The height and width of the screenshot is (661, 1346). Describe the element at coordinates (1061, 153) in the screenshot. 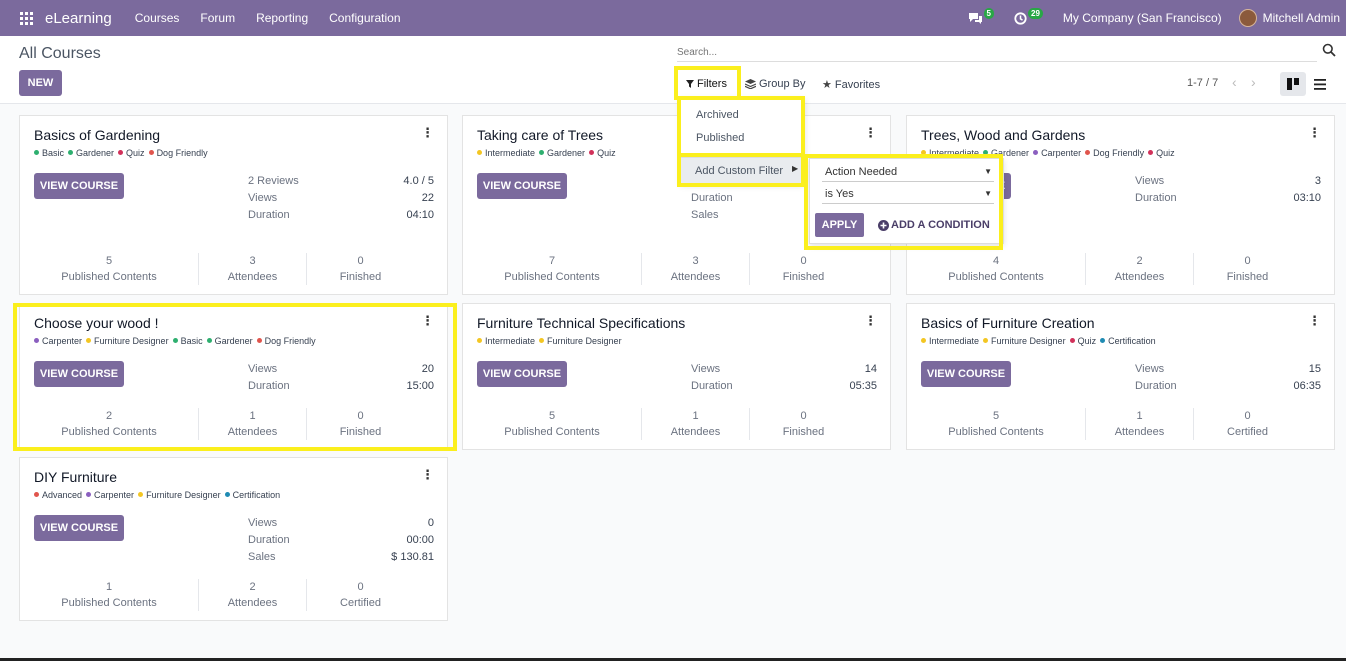

I see `tag-label: Carpenter` at that location.